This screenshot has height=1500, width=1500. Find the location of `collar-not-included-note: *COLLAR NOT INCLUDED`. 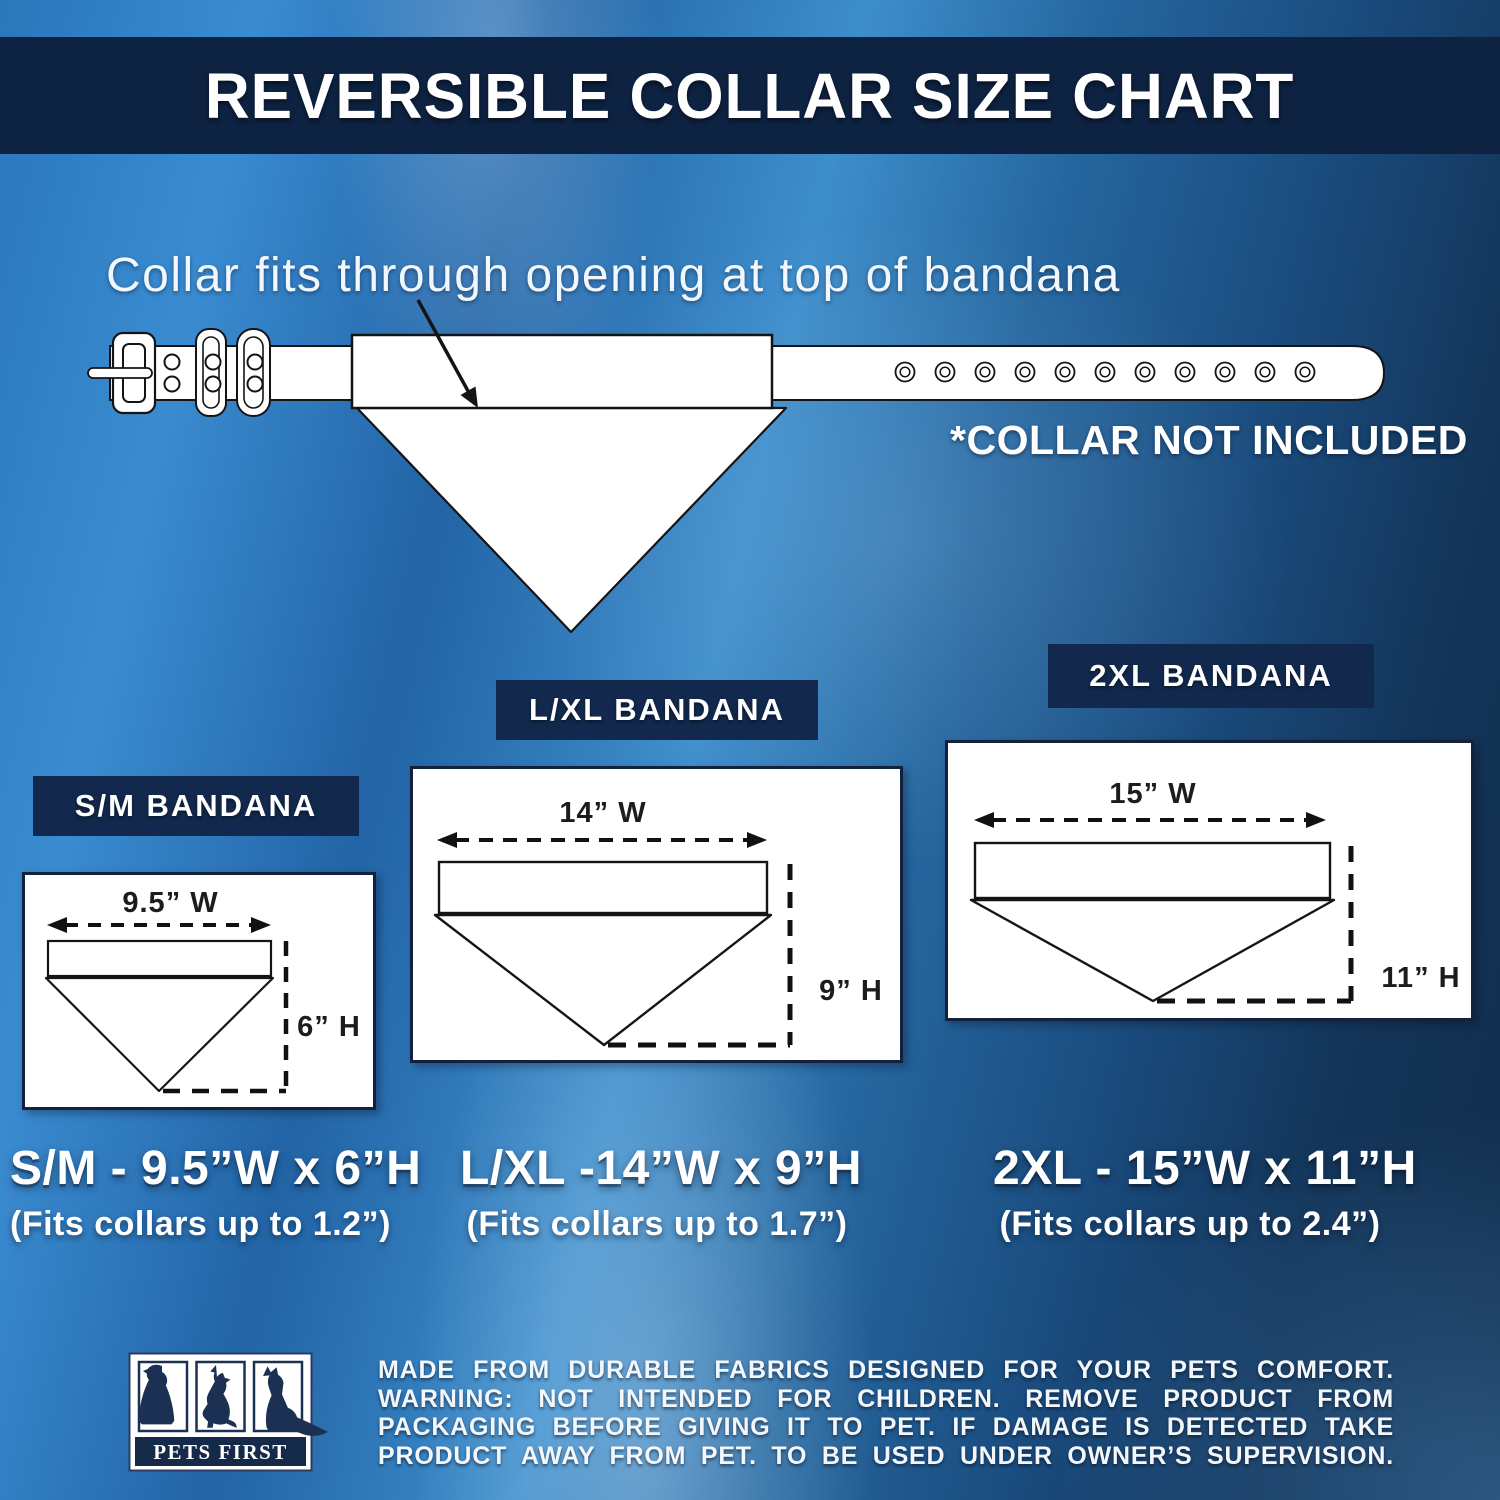

collar-not-included-note: *COLLAR NOT INCLUDED is located at coordinates (1209, 440).